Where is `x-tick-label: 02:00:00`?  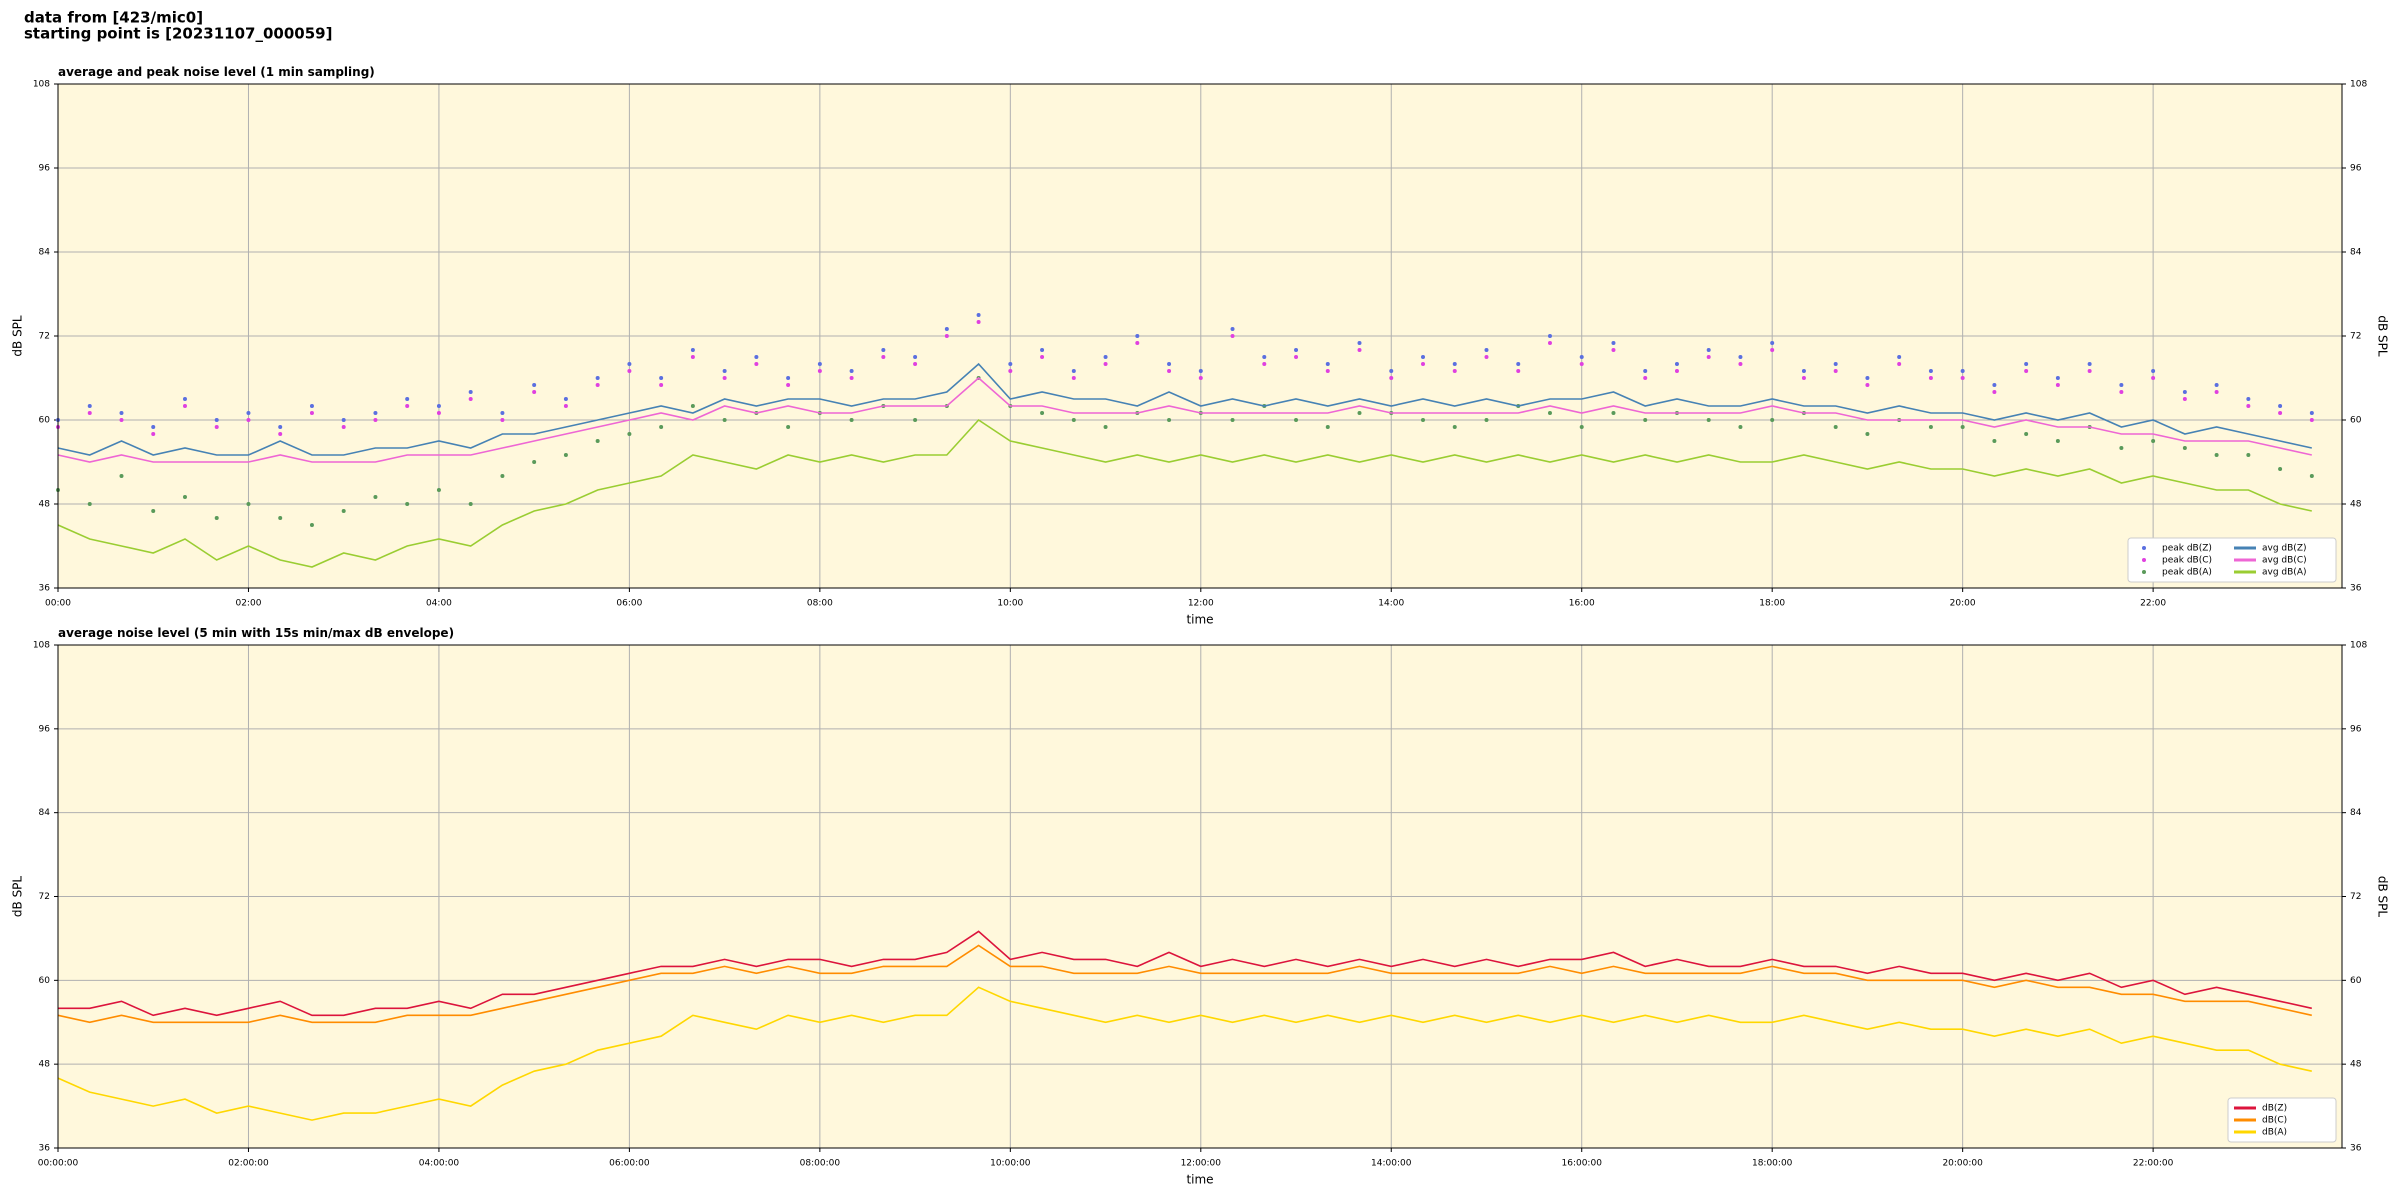 x-tick-label: 02:00:00 is located at coordinates (248, 1164).